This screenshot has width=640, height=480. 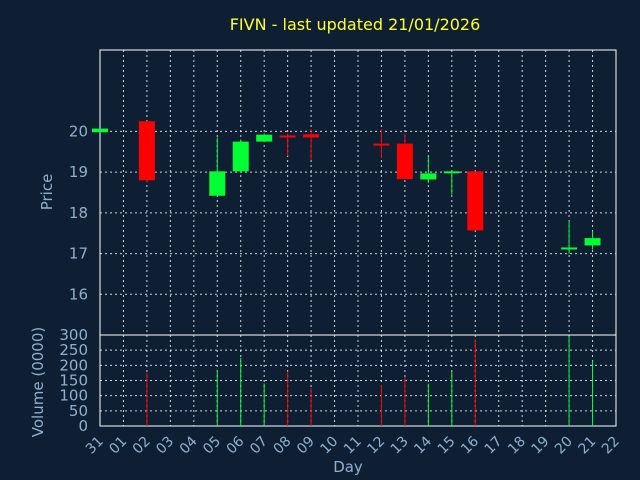 What do you see at coordinates (376, 446) in the screenshot?
I see `day-tick-label: 12` at bounding box center [376, 446].